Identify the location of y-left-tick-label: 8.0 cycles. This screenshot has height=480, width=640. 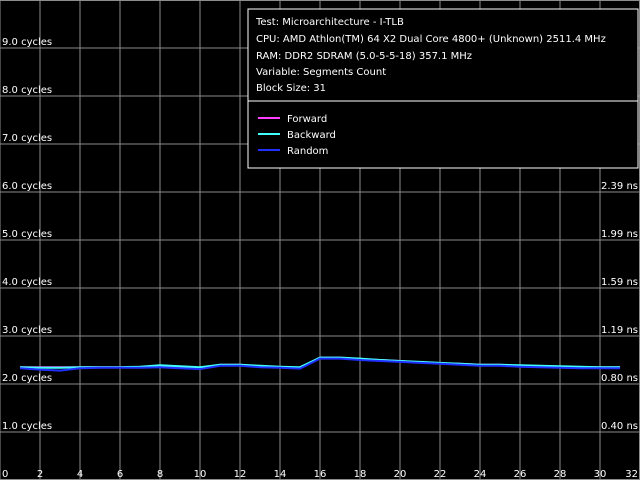
(27, 90).